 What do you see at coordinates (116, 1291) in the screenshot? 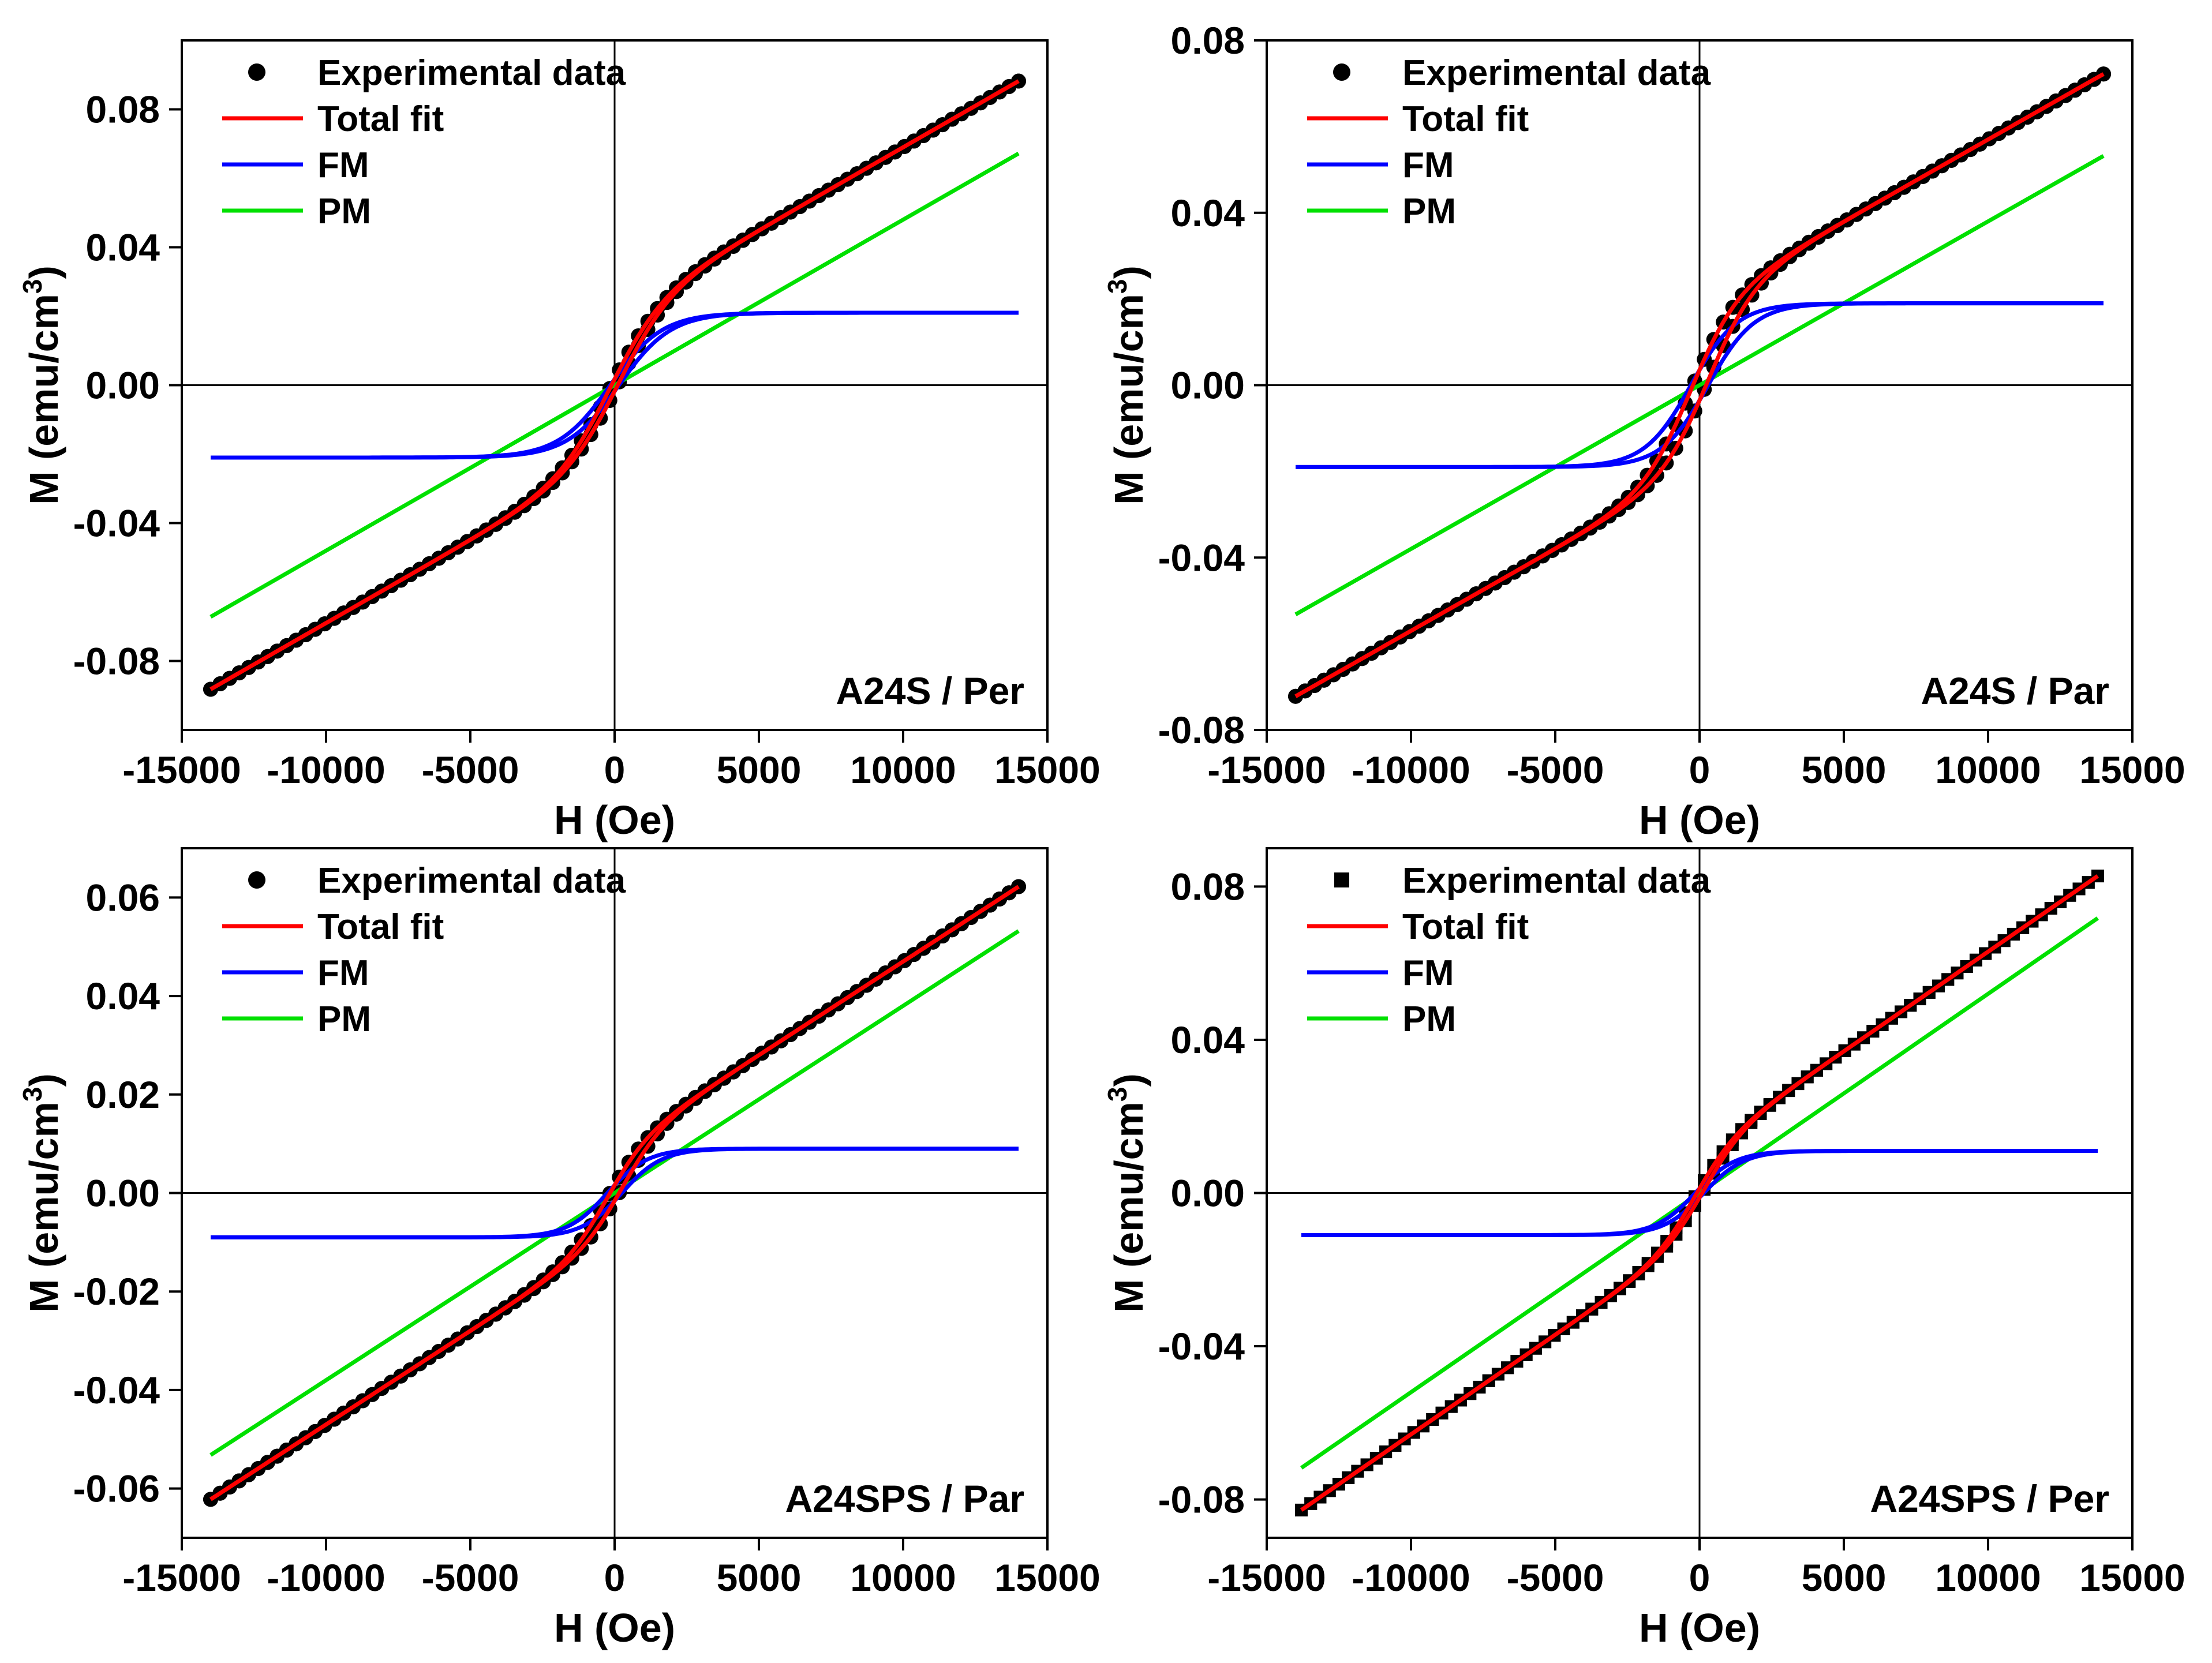
I see `y-tick-label: -0.02` at bounding box center [116, 1291].